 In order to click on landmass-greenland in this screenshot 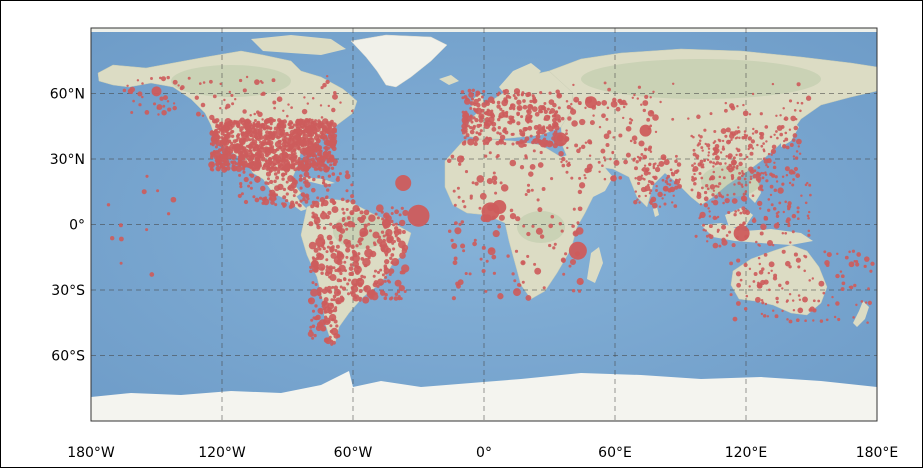, I will do `click(399, 61)`.